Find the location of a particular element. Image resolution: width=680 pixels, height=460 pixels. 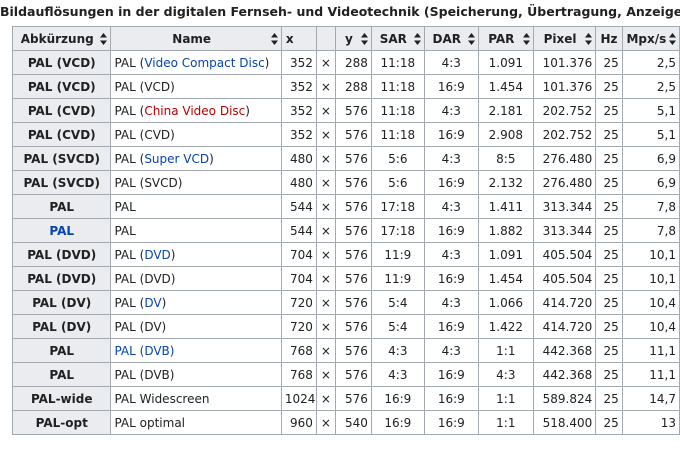

name-cell: PAL (VCD) is located at coordinates (196, 86).